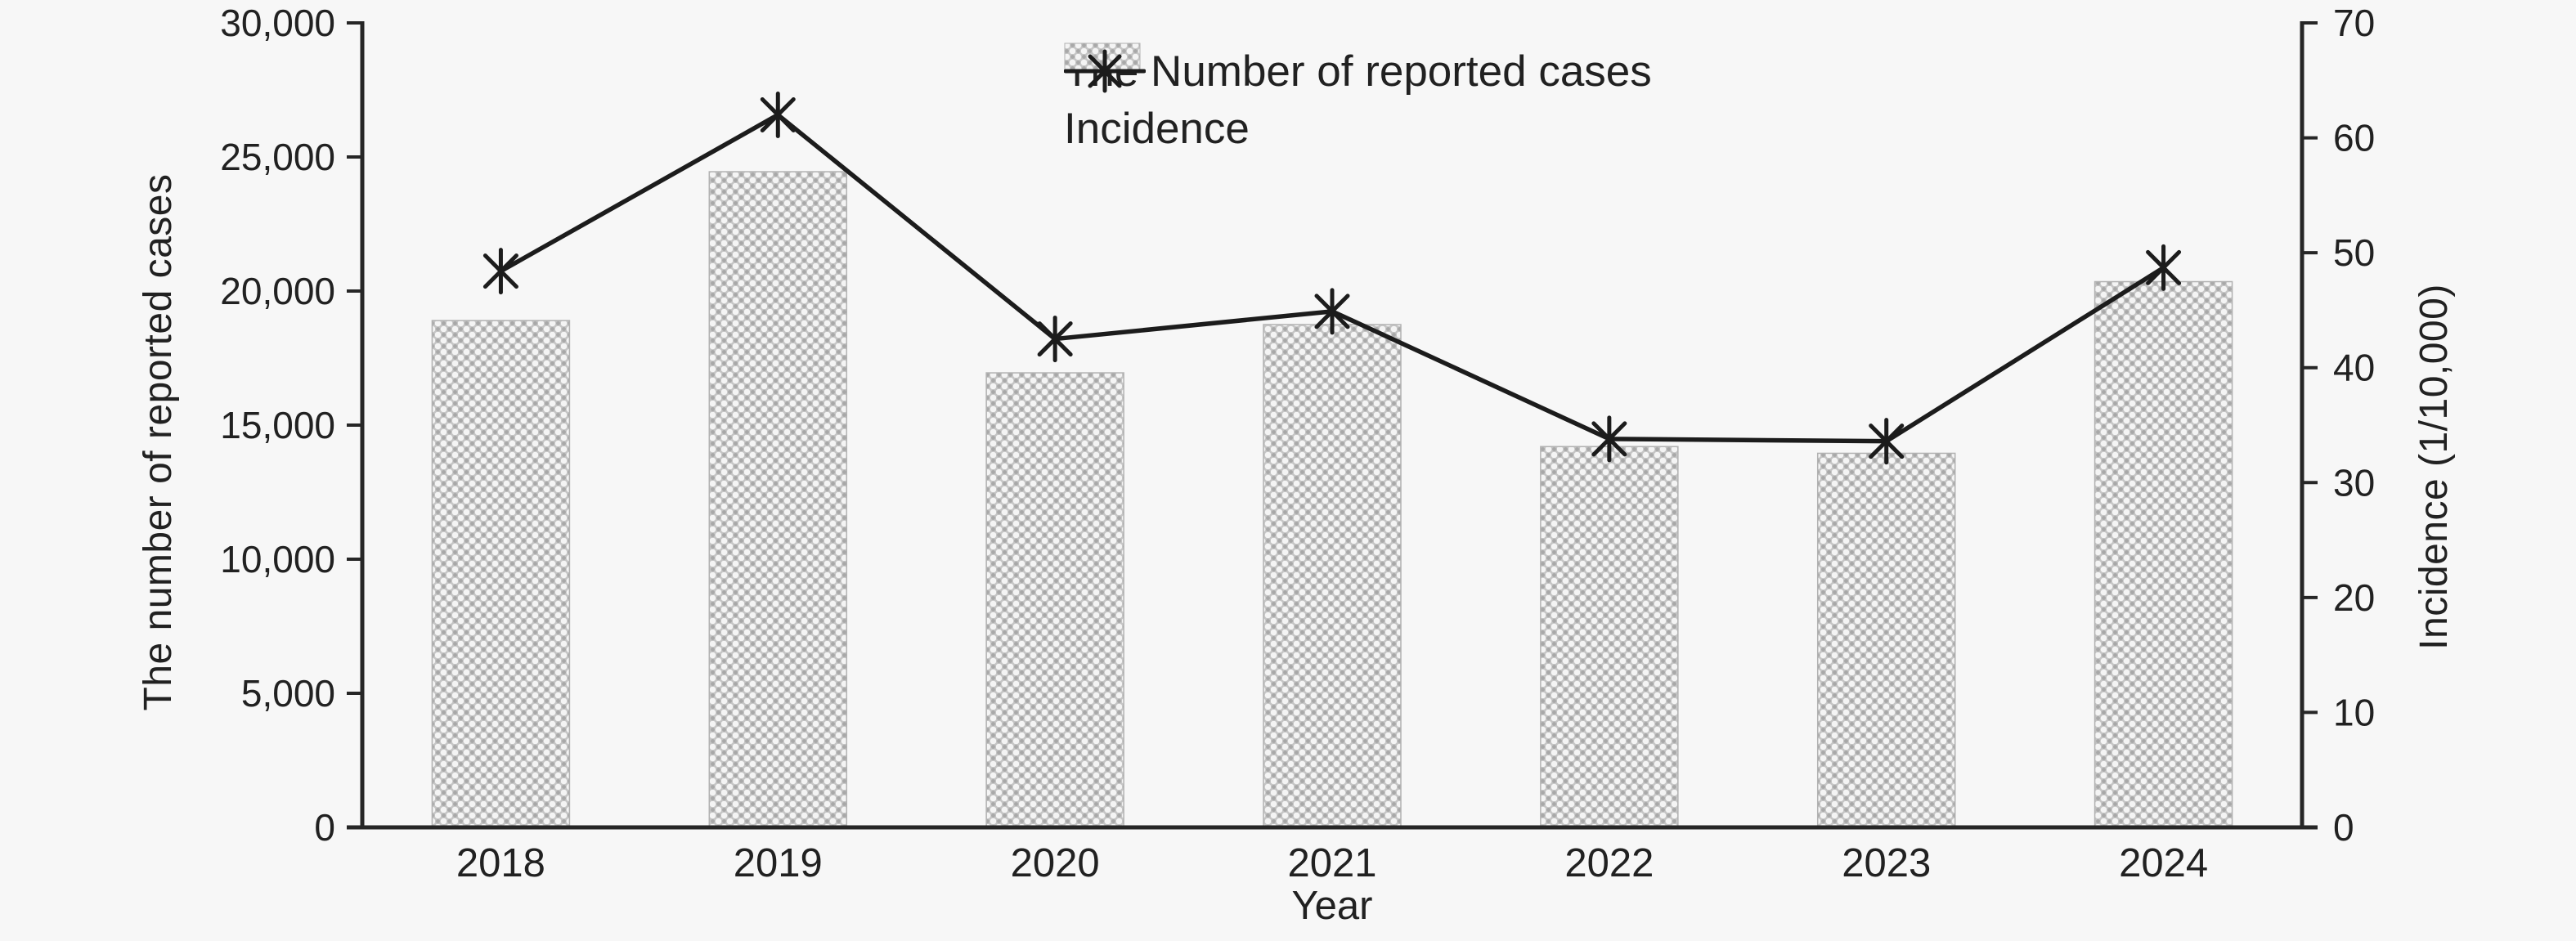 This screenshot has height=941, width=2576. What do you see at coordinates (500, 271) in the screenshot?
I see `incidence-marker-2018` at bounding box center [500, 271].